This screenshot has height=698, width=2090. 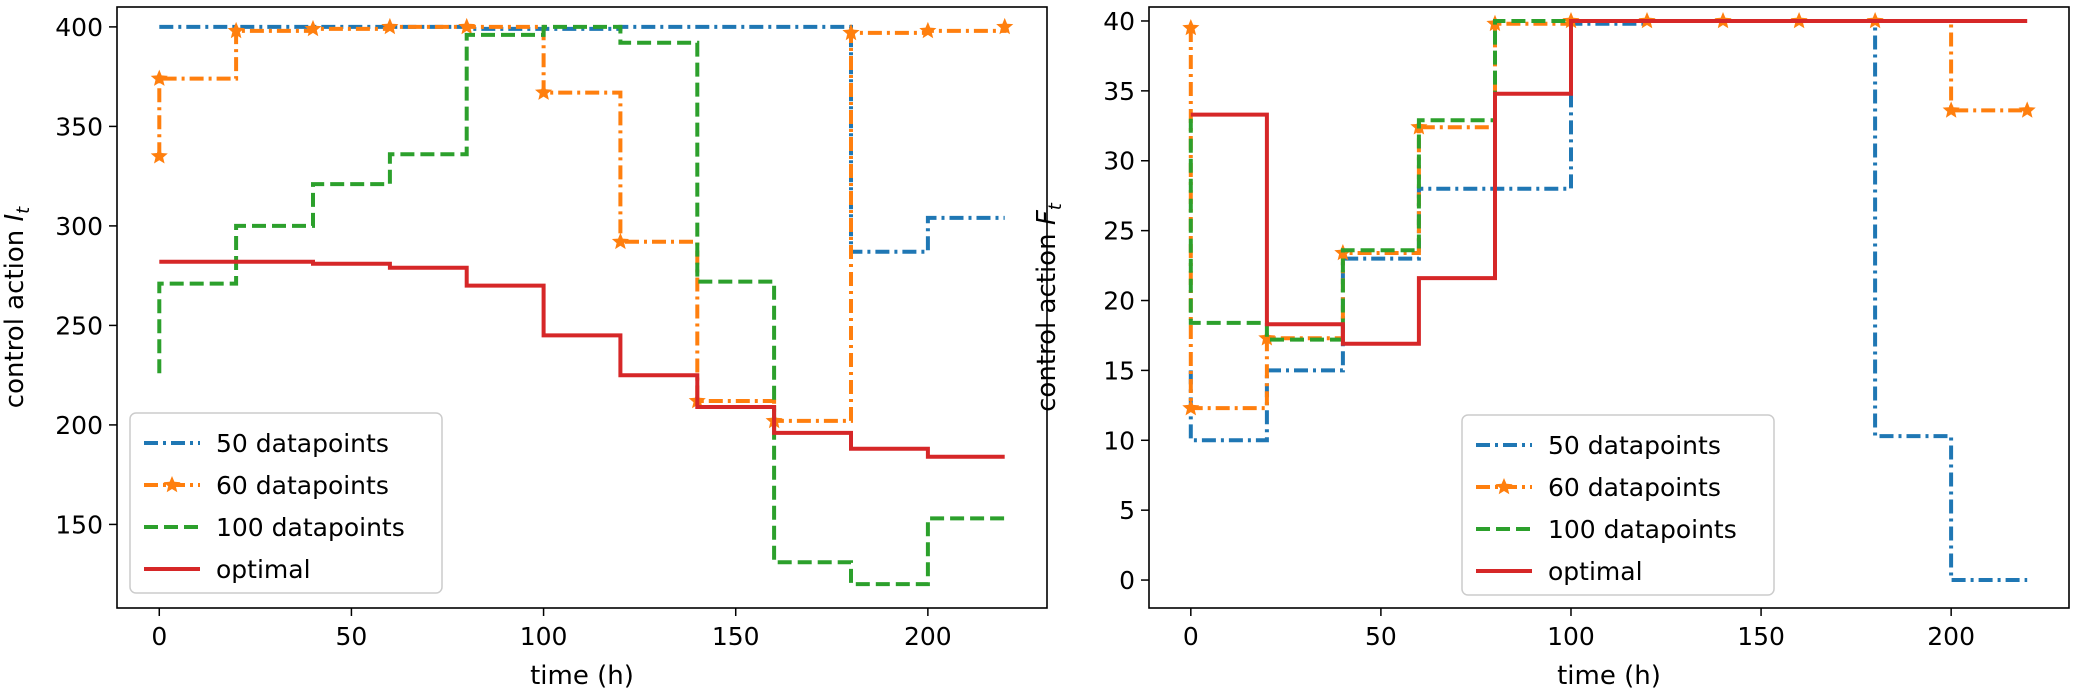 I want to click on left-legend-label-50-datapoints: 50 datapoints, so click(x=302, y=443).